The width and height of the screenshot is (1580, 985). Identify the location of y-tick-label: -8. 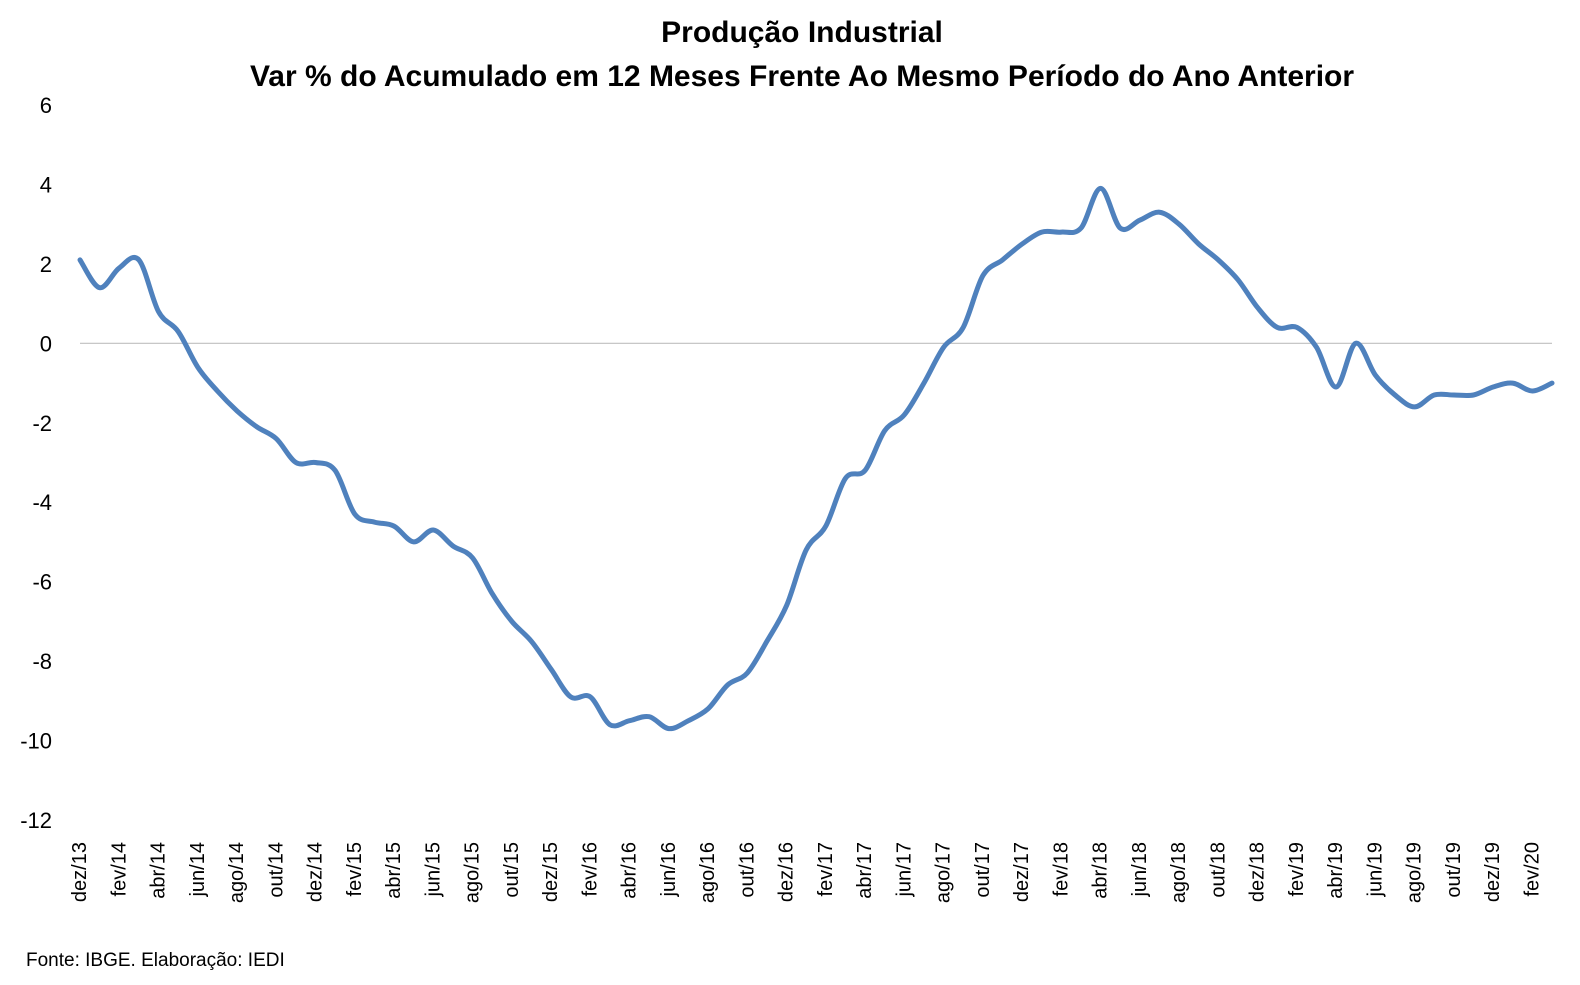
(42, 661).